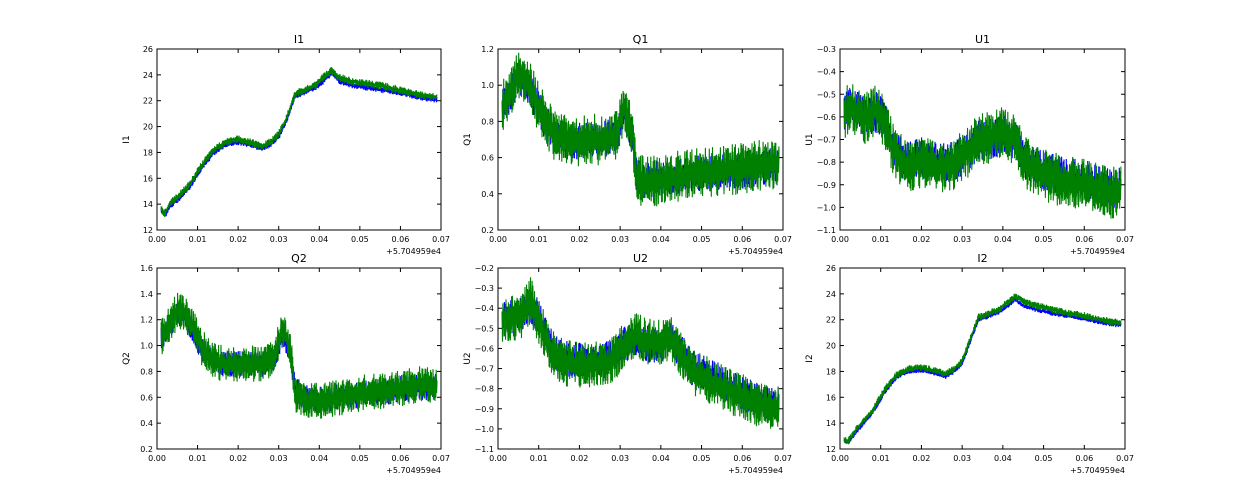  What do you see at coordinates (299, 39) in the screenshot?
I see `chart-title: I1` at bounding box center [299, 39].